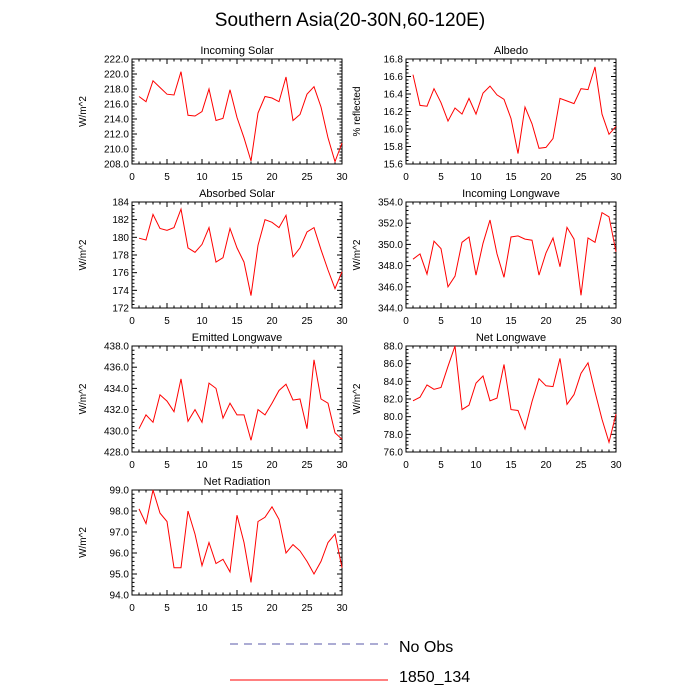  Describe the element at coordinates (116, 90) in the screenshot. I see `y-tick-label: 218.0` at that location.